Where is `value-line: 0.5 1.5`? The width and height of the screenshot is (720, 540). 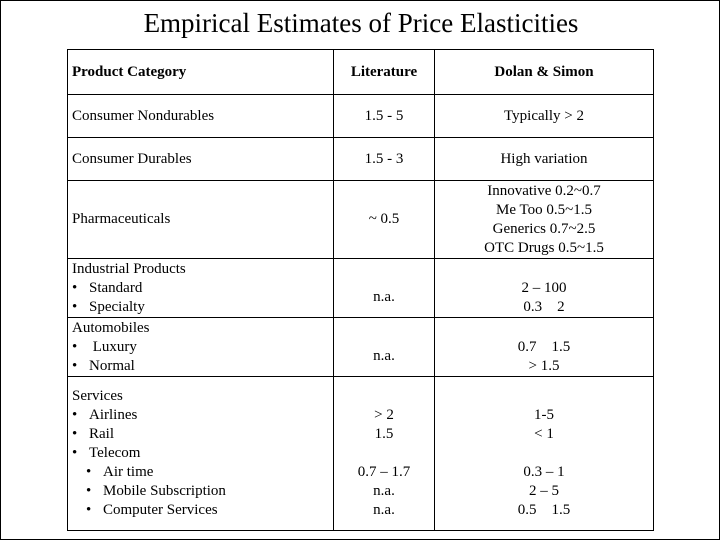 value-line: 0.5 1.5 is located at coordinates (544, 510).